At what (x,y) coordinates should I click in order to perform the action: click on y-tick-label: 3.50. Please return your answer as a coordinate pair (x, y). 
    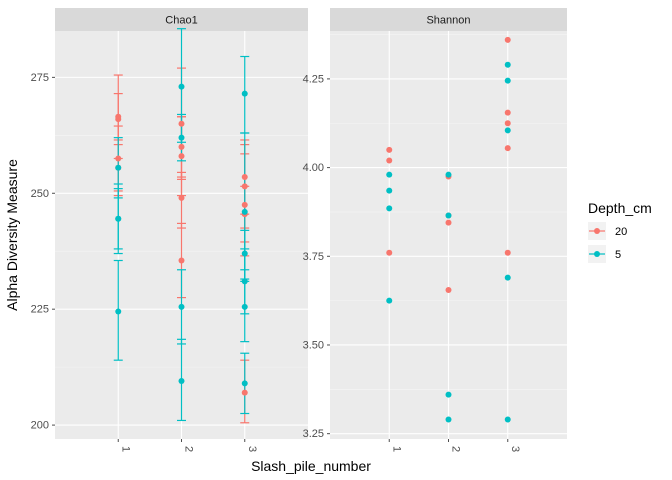
    Looking at the image, I should click on (313, 345).